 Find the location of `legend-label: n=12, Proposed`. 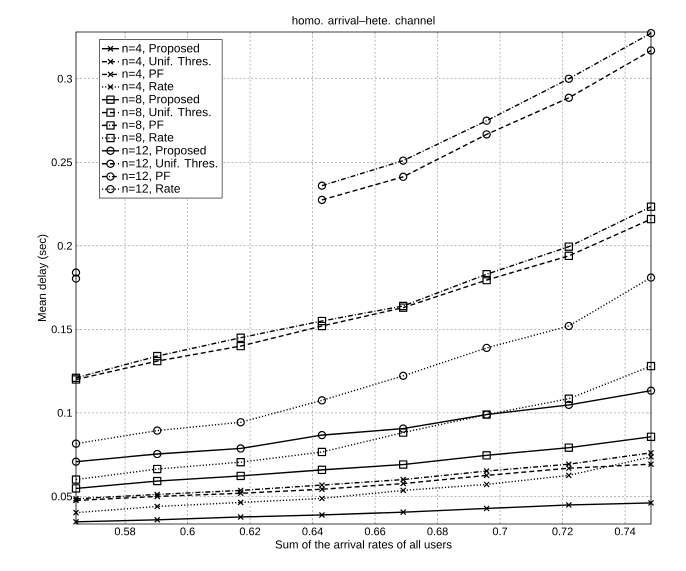

legend-label: n=12, Proposed is located at coordinates (164, 151).